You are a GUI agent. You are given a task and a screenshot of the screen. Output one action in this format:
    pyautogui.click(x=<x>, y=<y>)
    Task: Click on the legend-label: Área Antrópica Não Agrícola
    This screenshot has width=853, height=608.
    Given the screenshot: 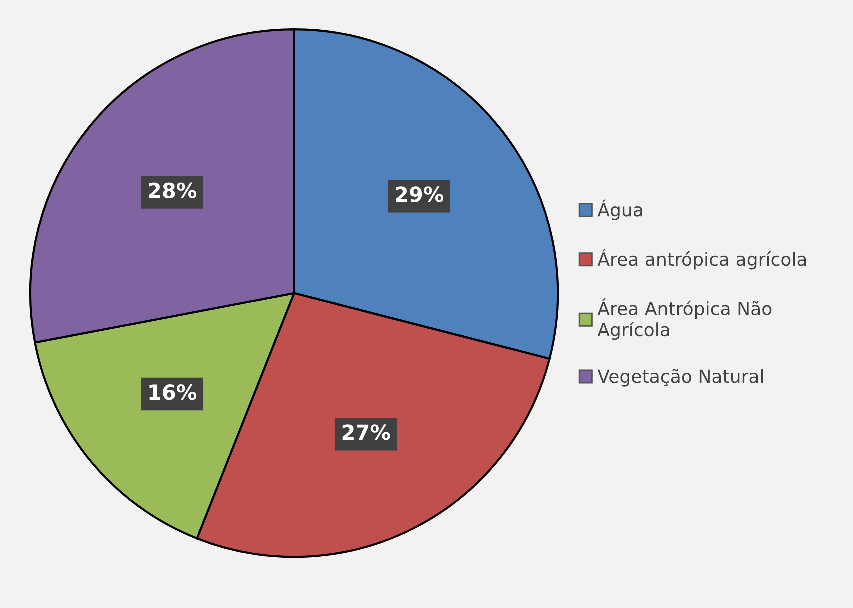 What is the action you would take?
    pyautogui.click(x=685, y=319)
    